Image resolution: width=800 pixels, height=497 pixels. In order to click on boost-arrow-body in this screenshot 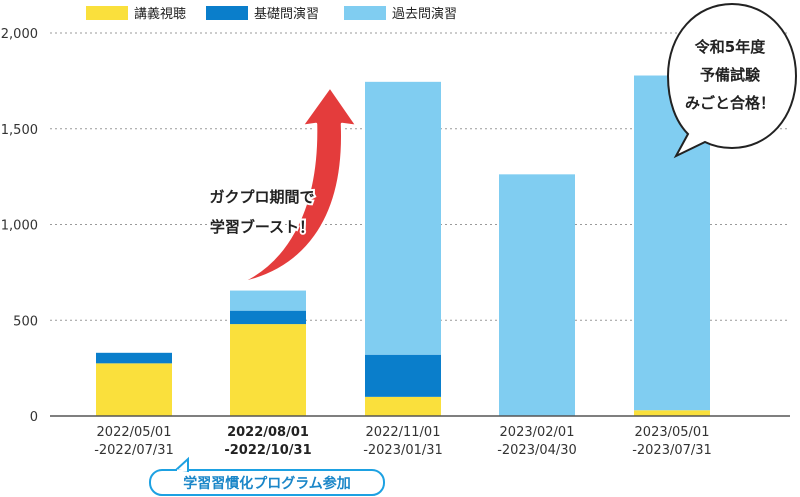, I will do `click(296, 185)`.